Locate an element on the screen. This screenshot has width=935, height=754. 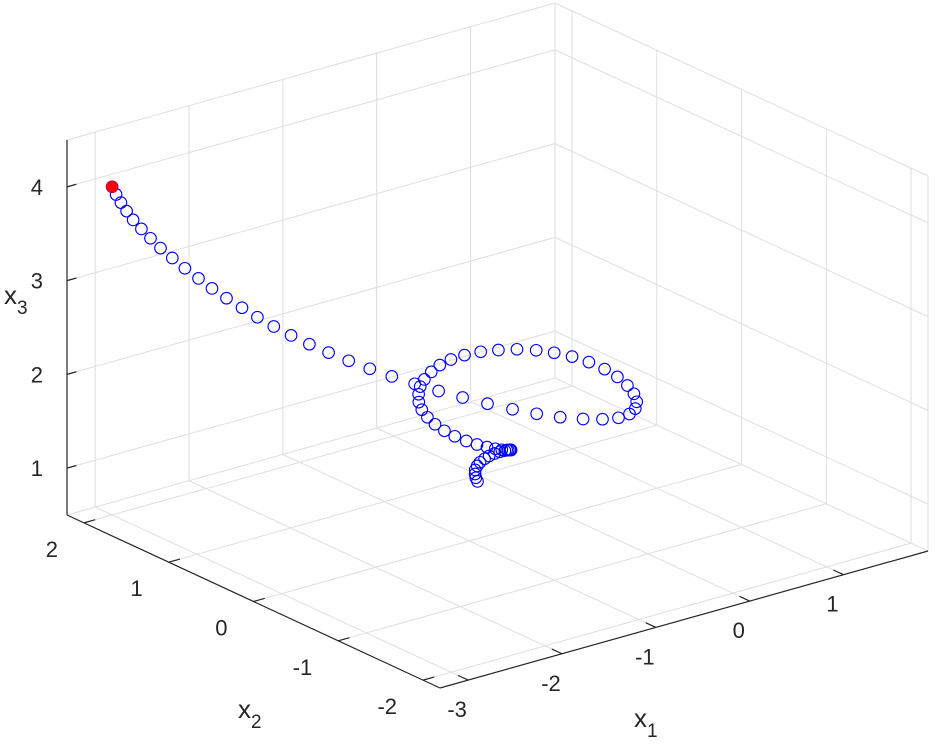
x1-tick-label: -2 is located at coordinates (551, 683).